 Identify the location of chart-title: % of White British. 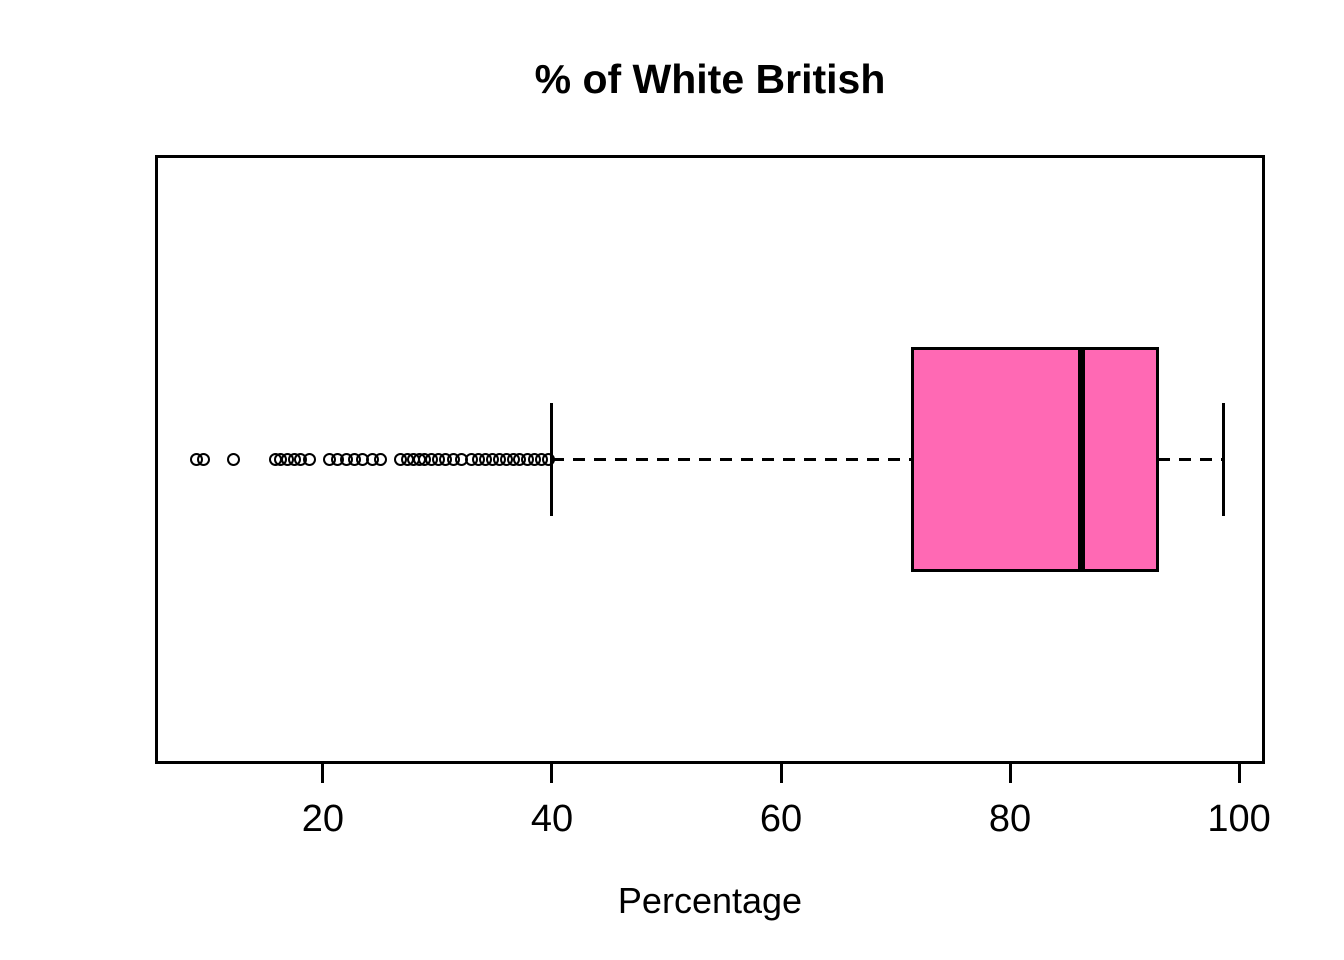
(710, 79).